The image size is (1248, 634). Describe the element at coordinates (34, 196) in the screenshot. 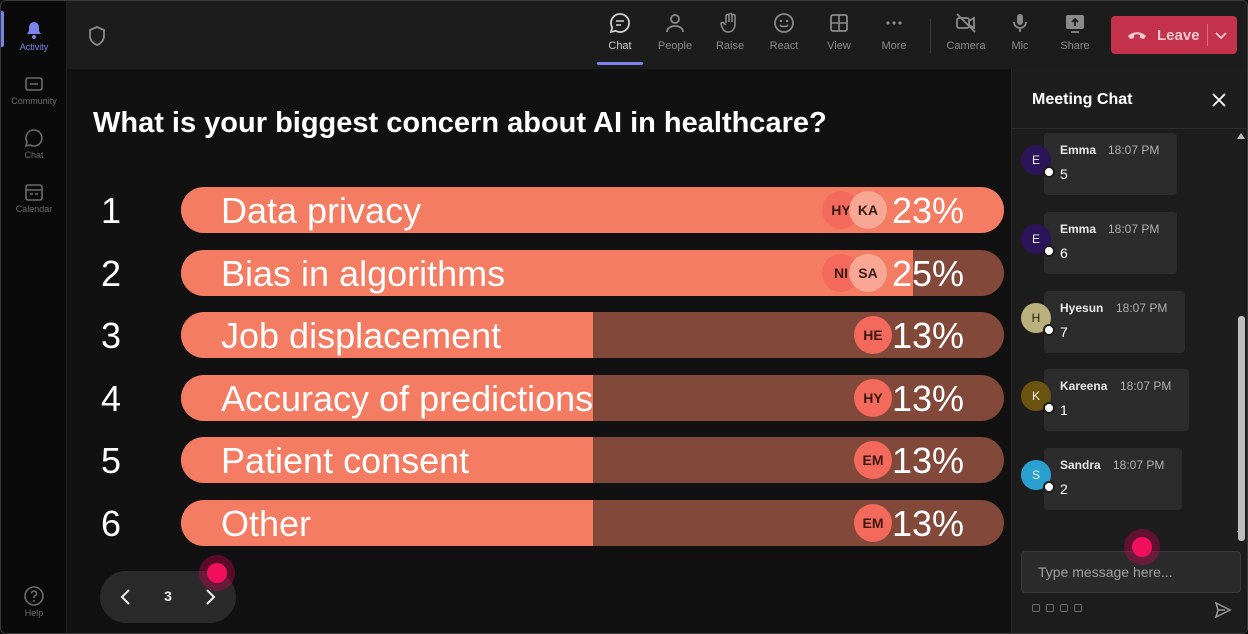

I see `rail-item-calendar: Calendar` at that location.